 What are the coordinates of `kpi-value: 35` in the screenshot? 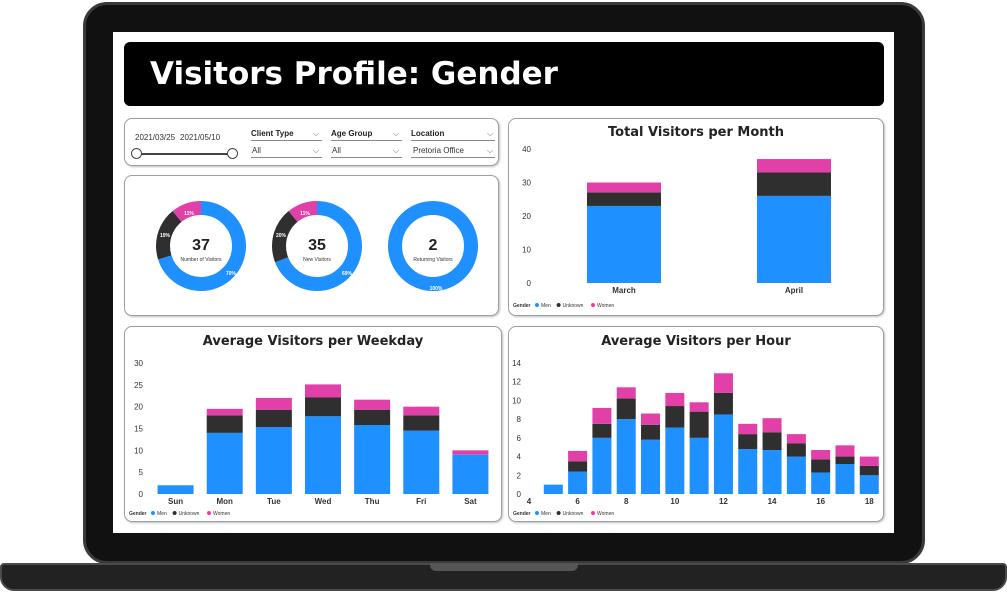 It's located at (317, 245).